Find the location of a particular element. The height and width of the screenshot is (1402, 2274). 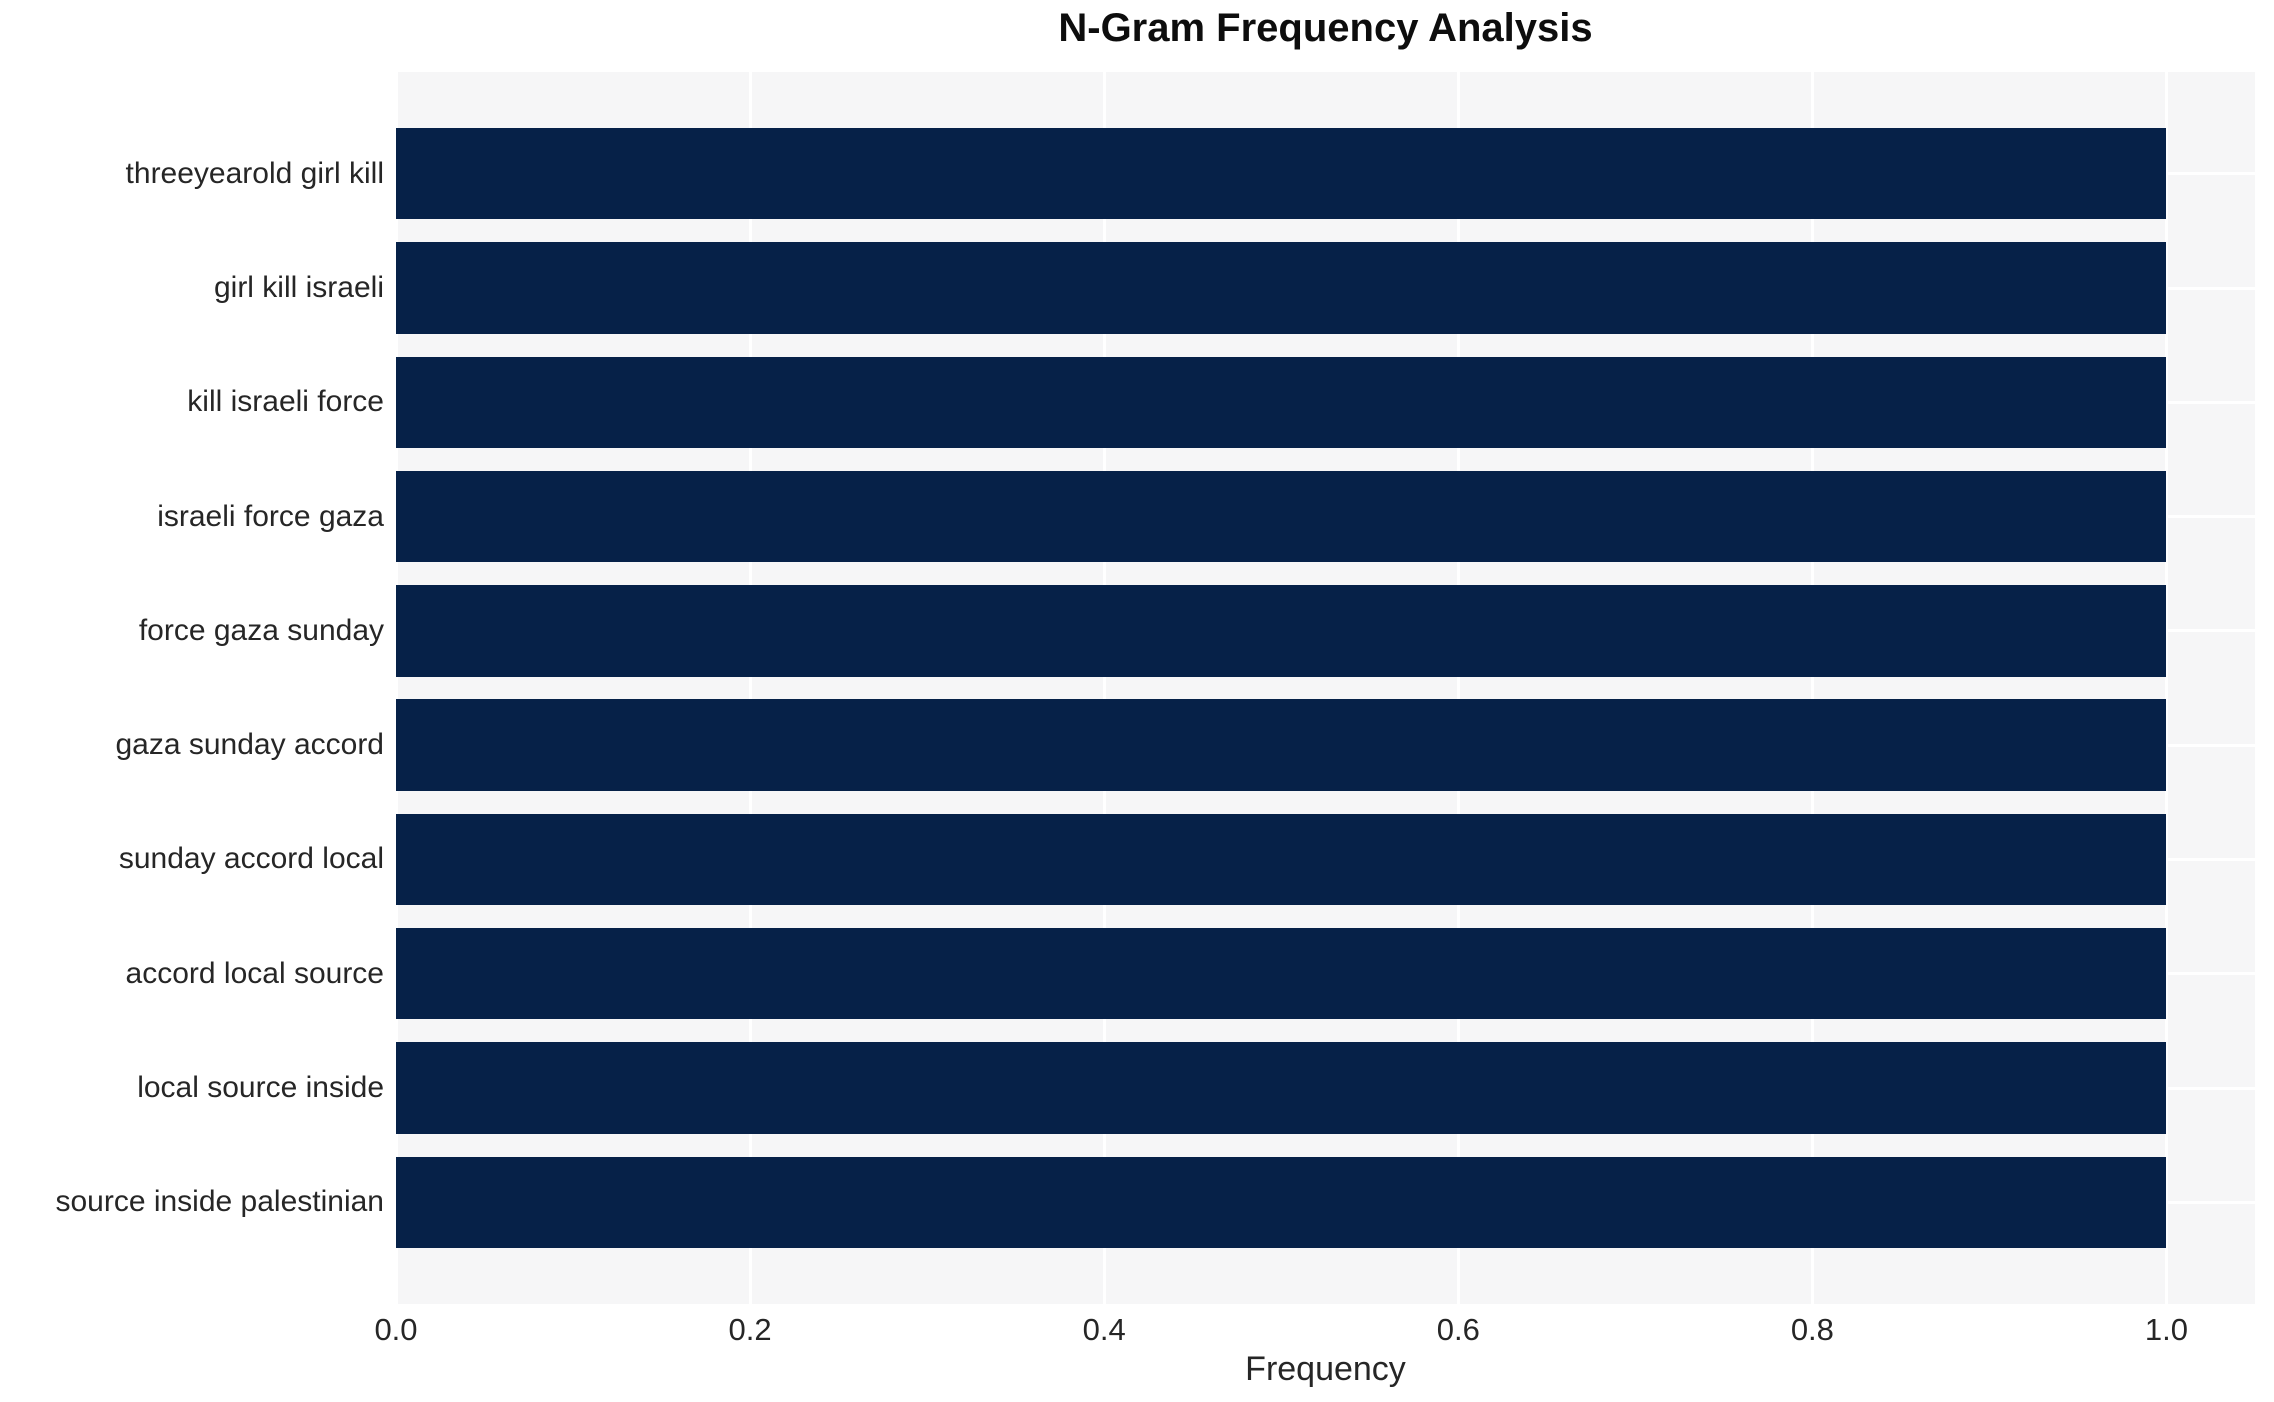

x-tick-label-0.0: 0.0 is located at coordinates (396, 1329).